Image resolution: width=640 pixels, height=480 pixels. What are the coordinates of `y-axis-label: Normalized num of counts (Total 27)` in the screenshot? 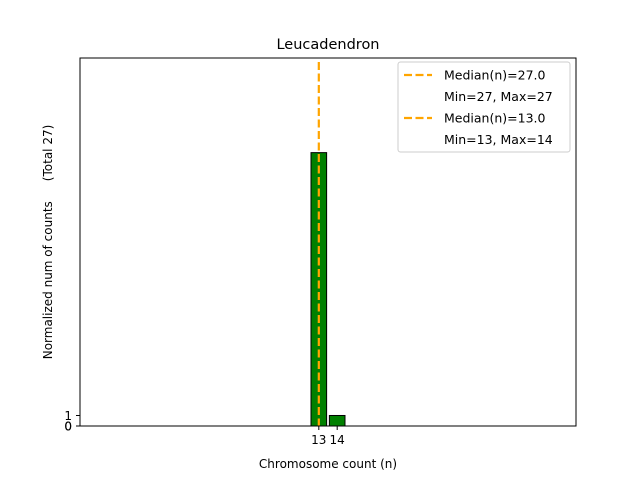 It's located at (48, 242).